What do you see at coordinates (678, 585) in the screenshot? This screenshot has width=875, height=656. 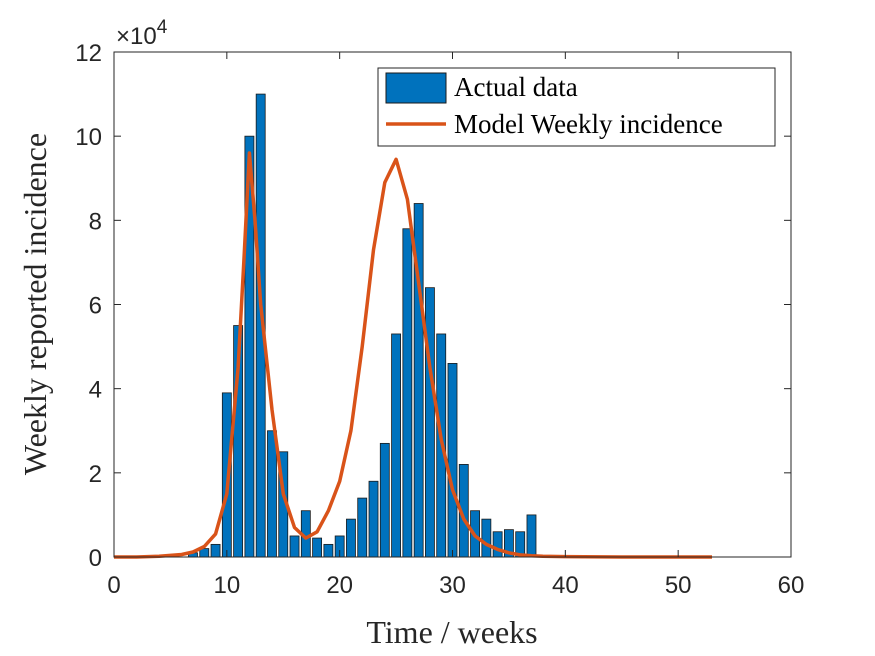 I see `x-tick-label-50: 50` at bounding box center [678, 585].